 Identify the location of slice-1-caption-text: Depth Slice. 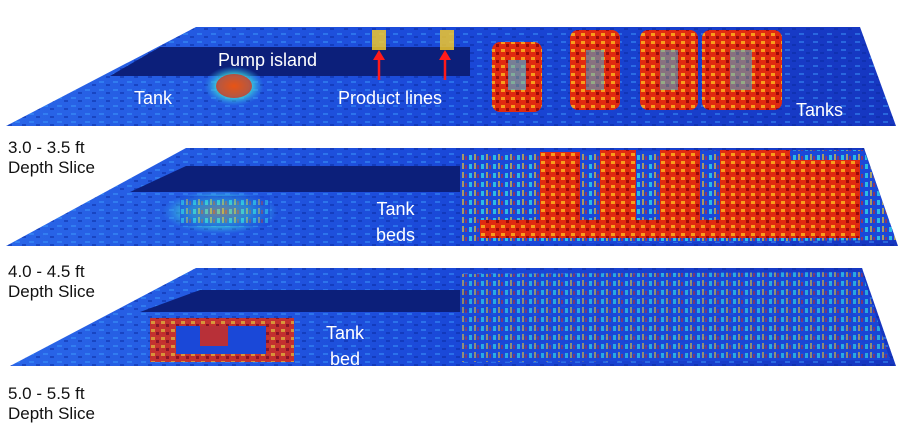
(51, 167).